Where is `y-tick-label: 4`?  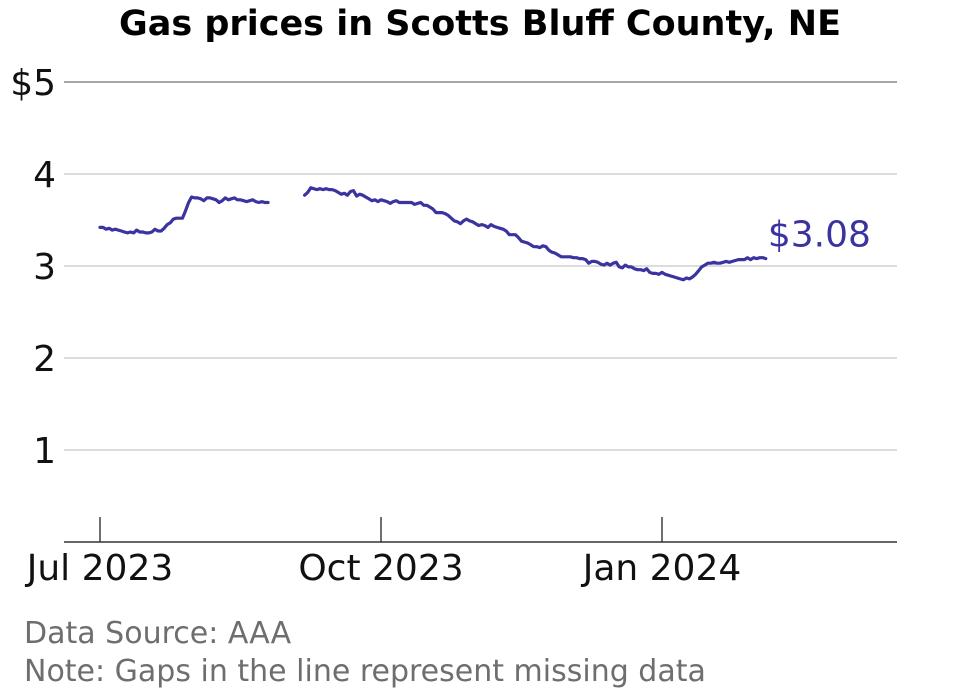 y-tick-label: 4 is located at coordinates (44, 175).